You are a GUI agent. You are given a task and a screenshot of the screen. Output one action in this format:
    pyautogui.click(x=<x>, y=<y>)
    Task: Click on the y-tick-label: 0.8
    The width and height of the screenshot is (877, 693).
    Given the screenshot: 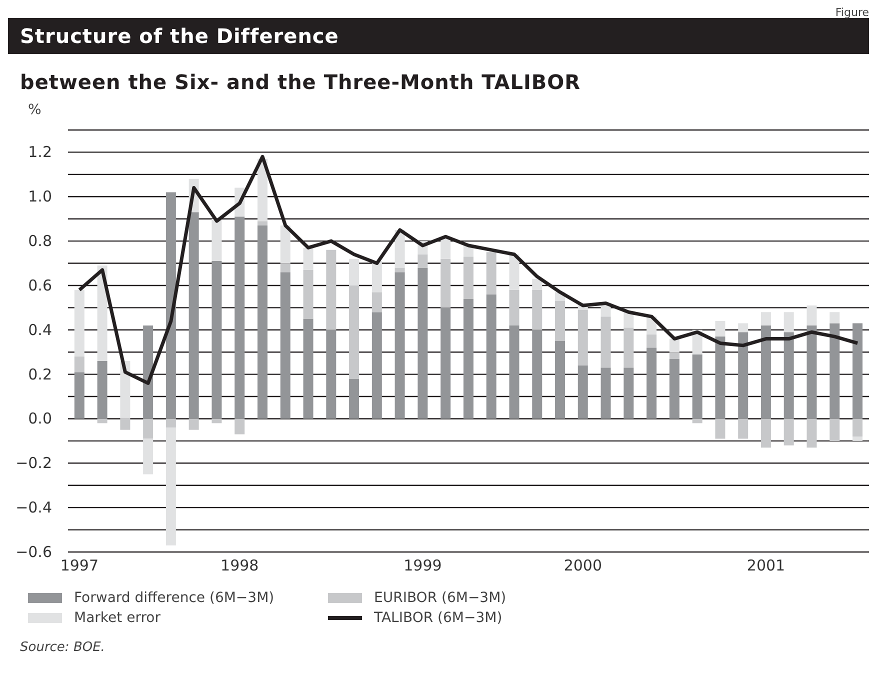 What is the action you would take?
    pyautogui.click(x=40, y=241)
    